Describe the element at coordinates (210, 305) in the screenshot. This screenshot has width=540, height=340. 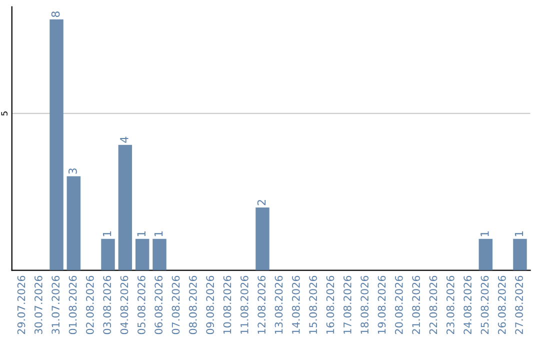
I see `x-tick-label: 09.08.2026` at that location.